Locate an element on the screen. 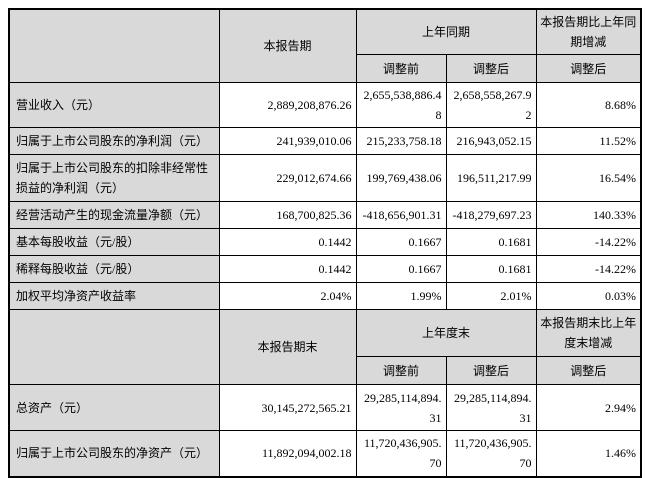 This screenshot has width=646, height=478. section2-header-row-sub: 调整前 调整后 调整后 is located at coordinates (325, 370).